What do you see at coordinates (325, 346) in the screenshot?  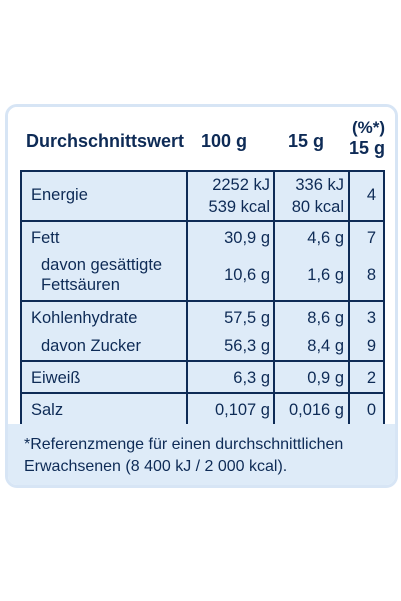 I see `row-value-15g: 8,4 g` at bounding box center [325, 346].